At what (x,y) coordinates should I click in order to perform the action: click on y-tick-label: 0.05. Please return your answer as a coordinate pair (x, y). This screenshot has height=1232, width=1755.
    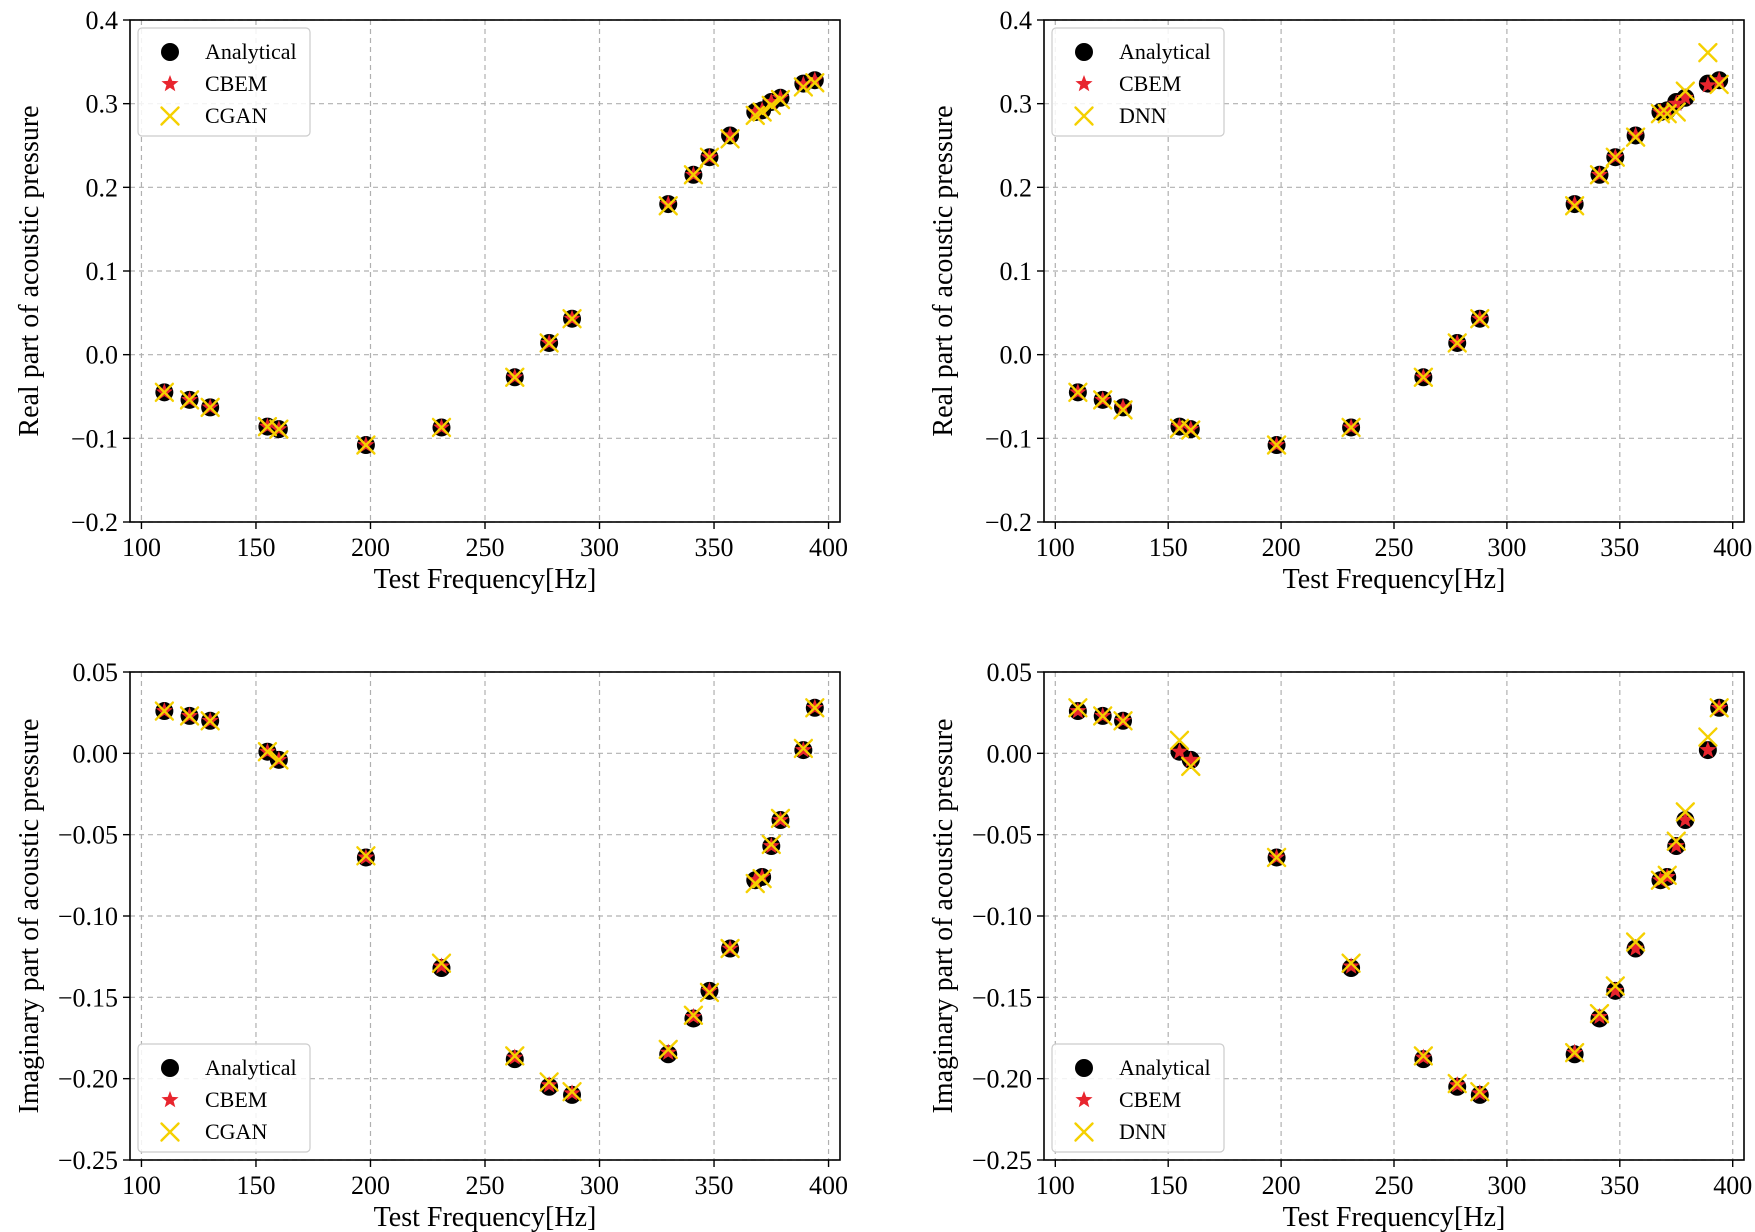
    Looking at the image, I should click on (1010, 672).